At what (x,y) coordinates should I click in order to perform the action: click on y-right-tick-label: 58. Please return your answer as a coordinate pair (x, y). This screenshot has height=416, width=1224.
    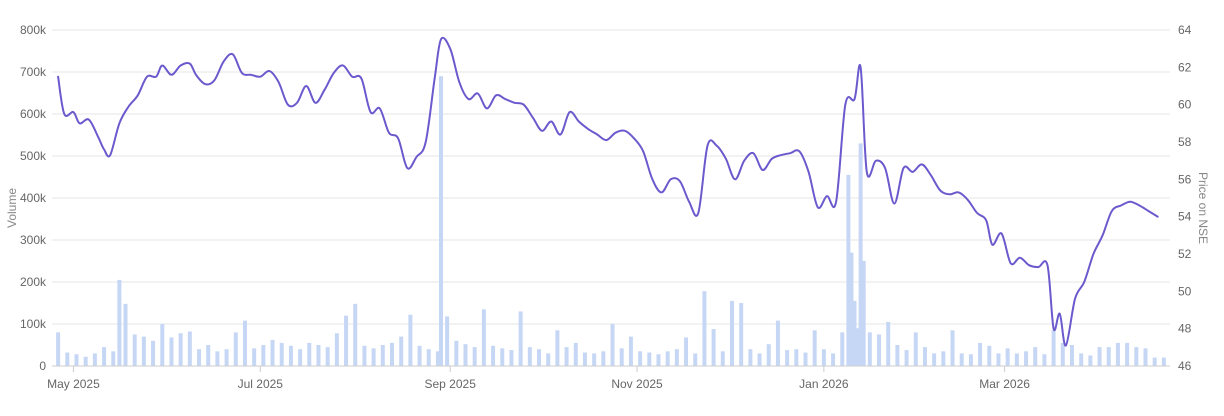
    Looking at the image, I should click on (1185, 142).